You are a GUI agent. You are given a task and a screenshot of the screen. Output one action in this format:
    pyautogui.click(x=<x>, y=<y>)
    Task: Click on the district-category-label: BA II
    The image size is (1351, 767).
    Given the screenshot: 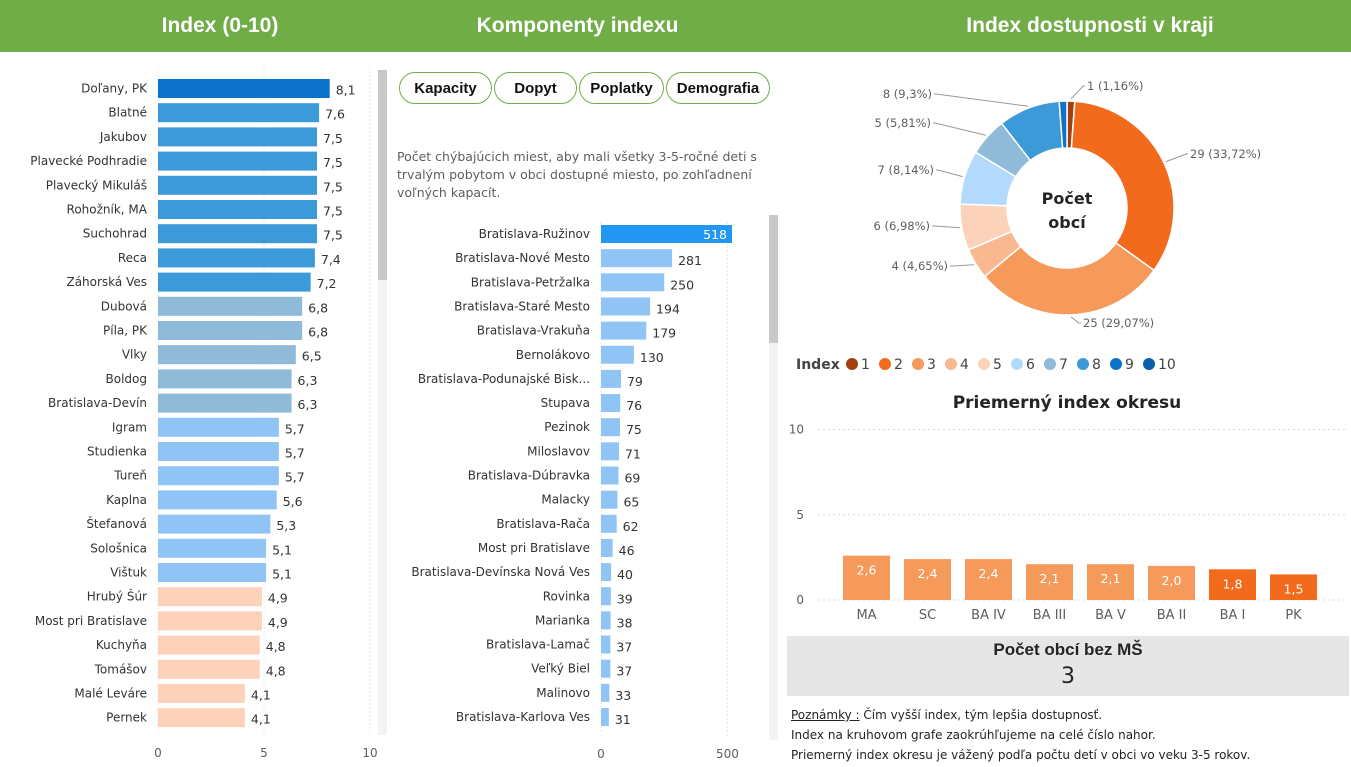 What is the action you would take?
    pyautogui.click(x=1172, y=615)
    